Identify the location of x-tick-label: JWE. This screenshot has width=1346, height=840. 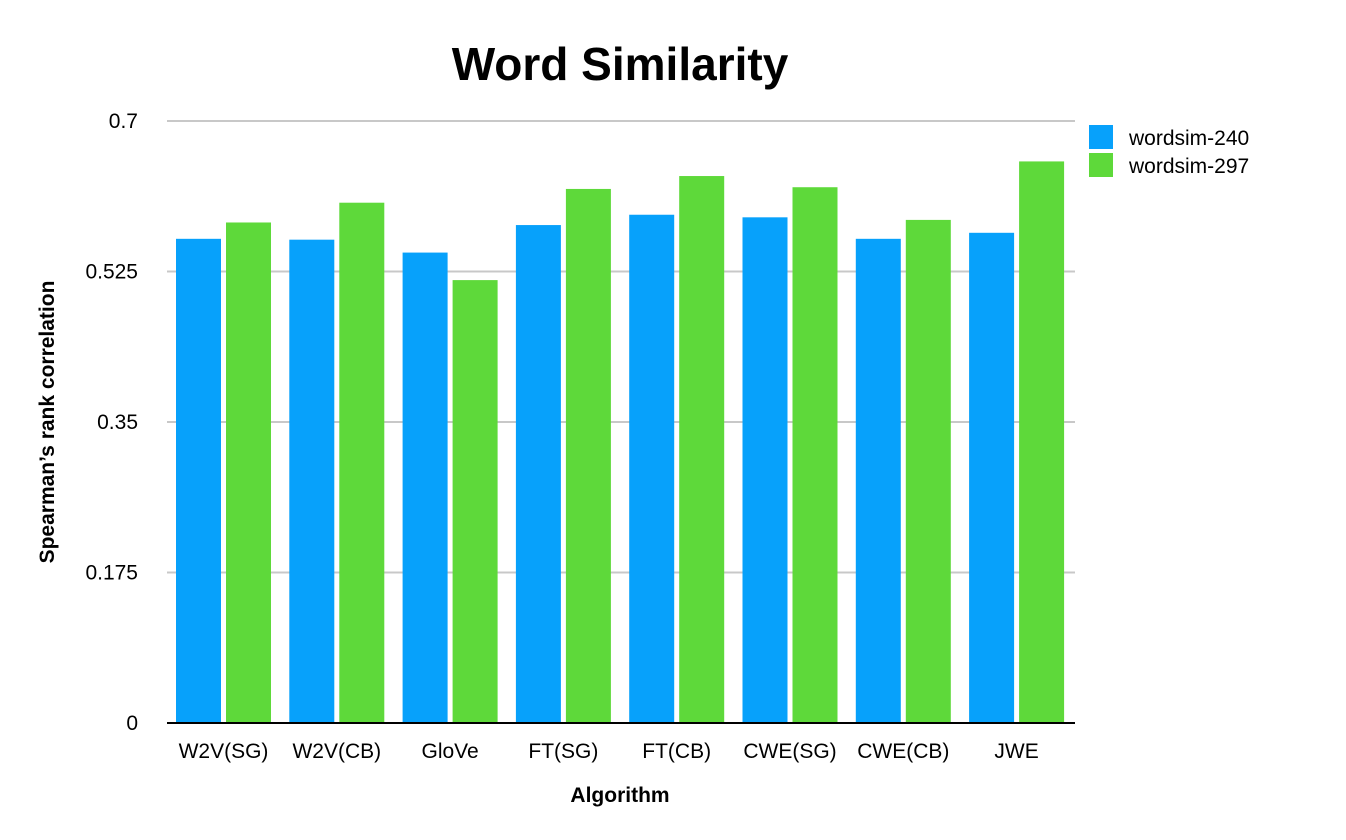
(1016, 751).